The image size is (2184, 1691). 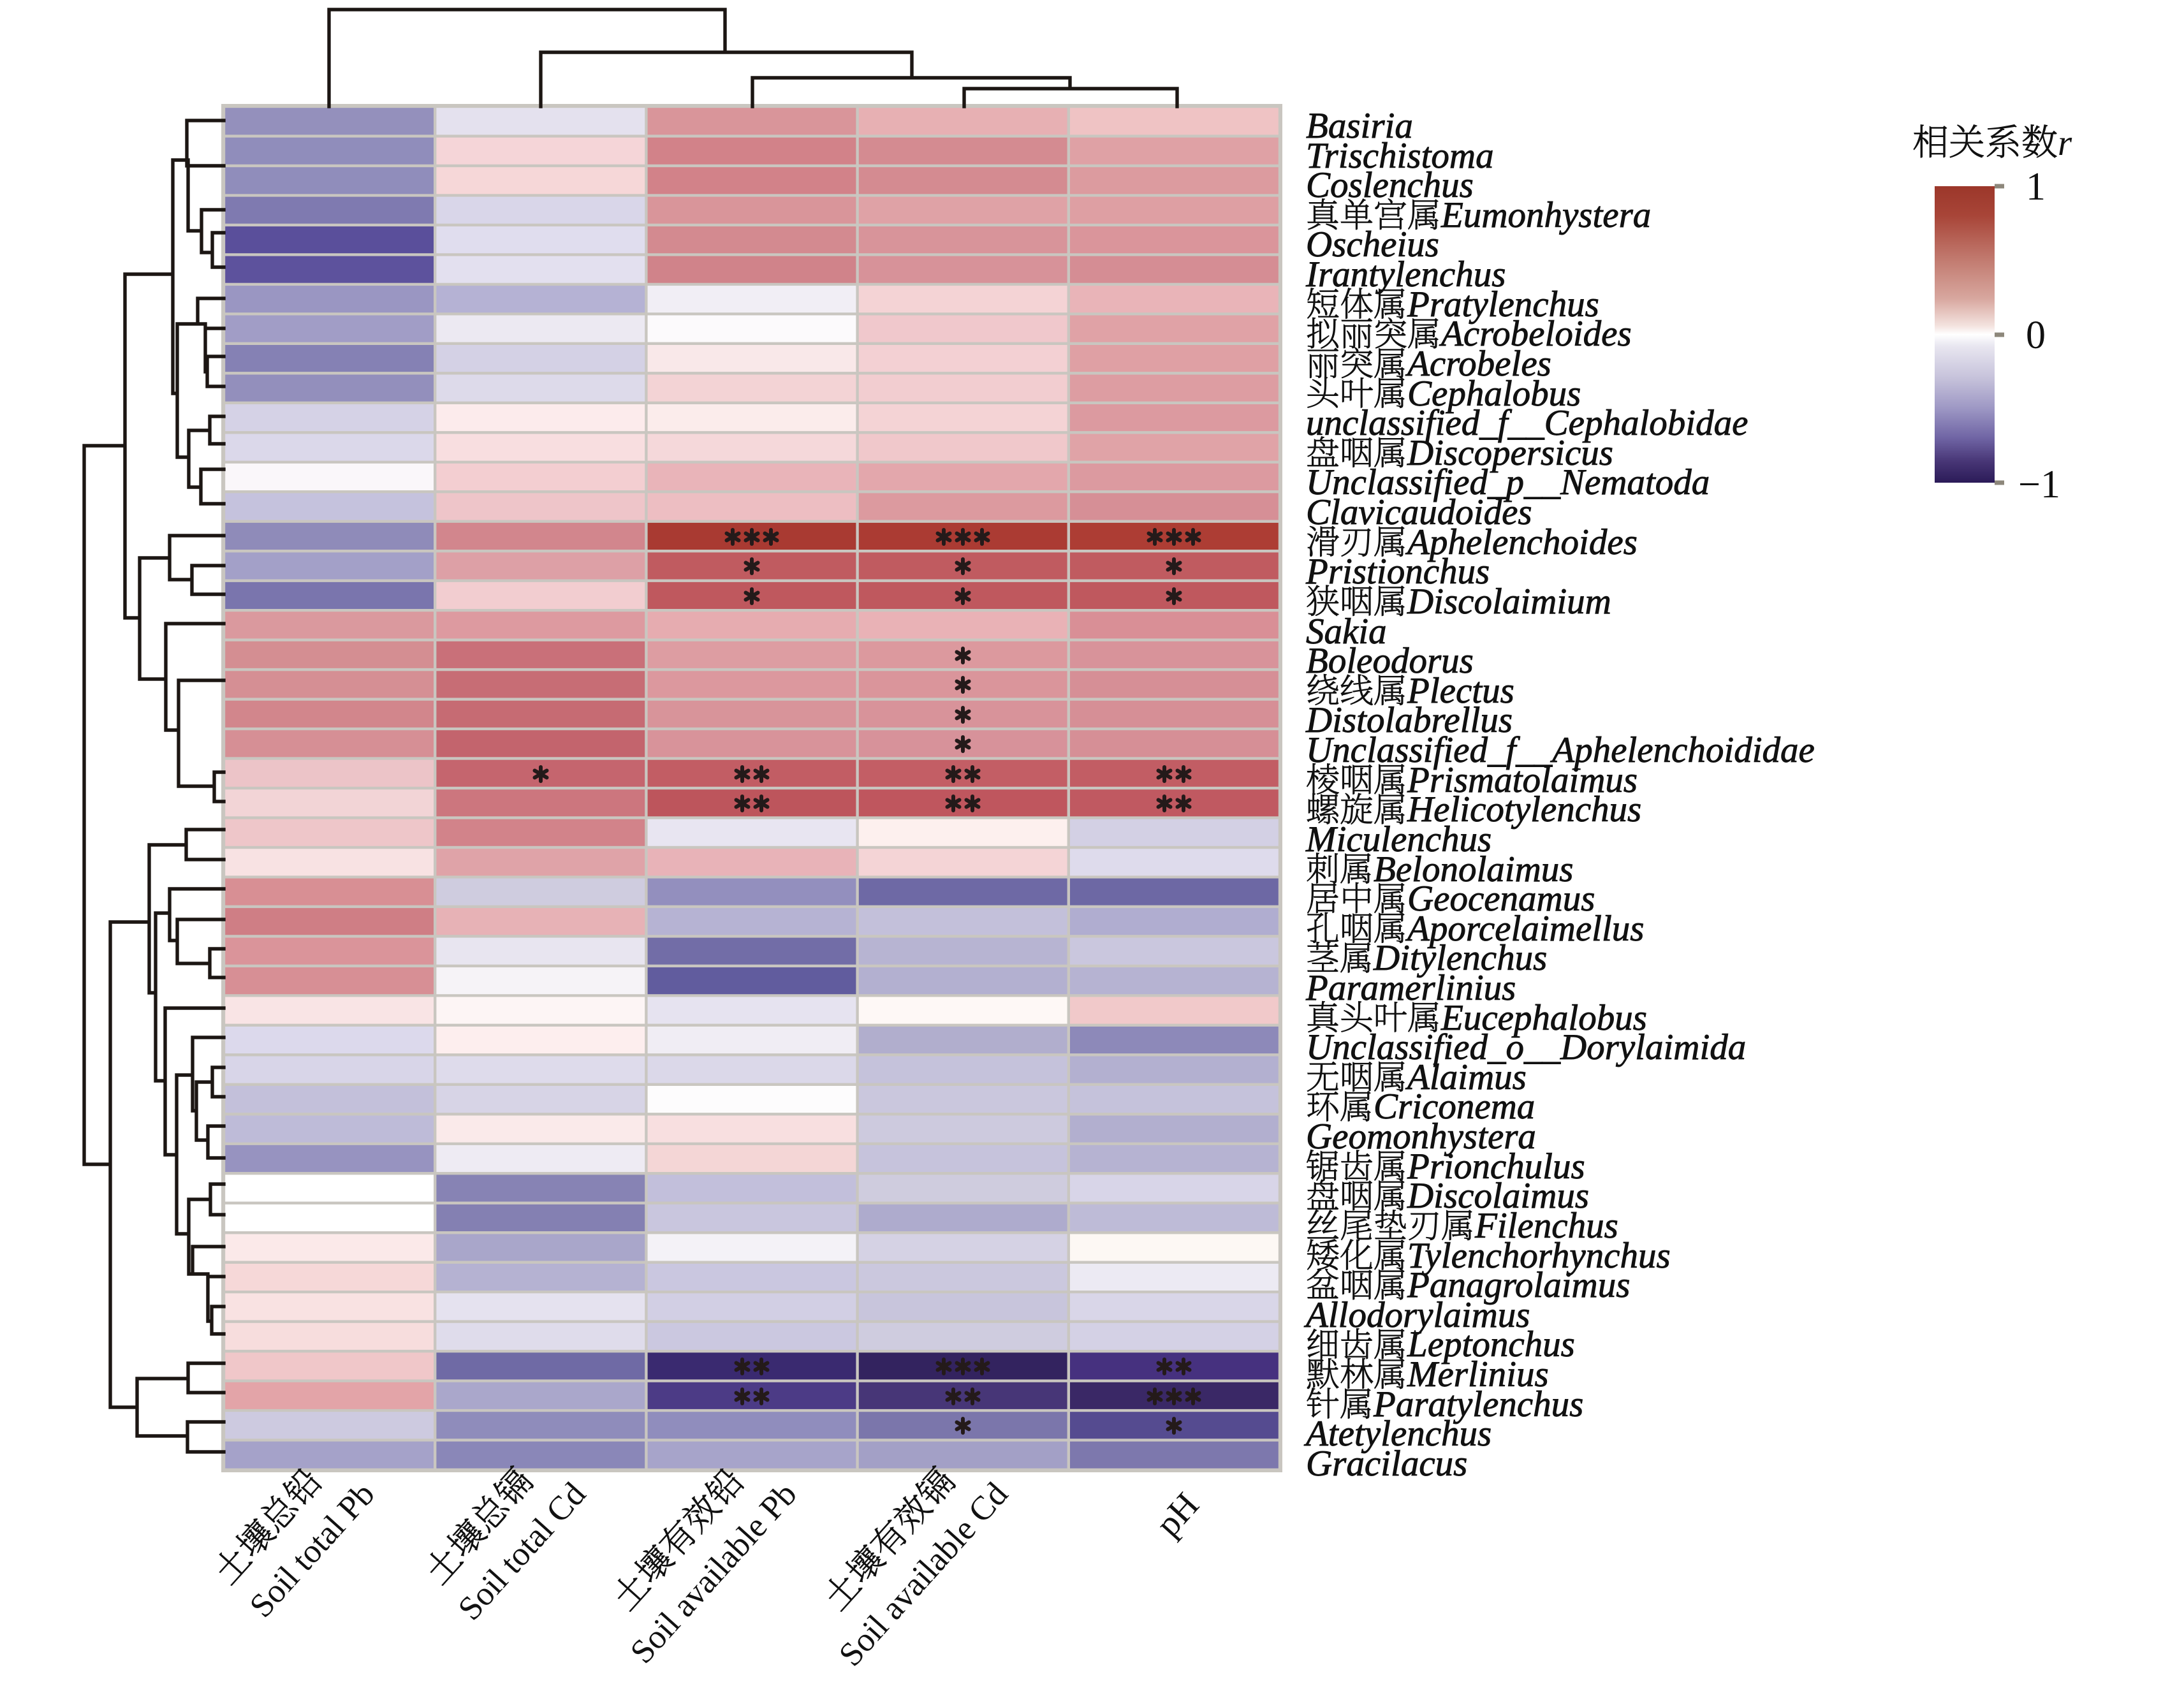 What do you see at coordinates (1510, 453) in the screenshot?
I see `svg-text: Discopersicus` at bounding box center [1510, 453].